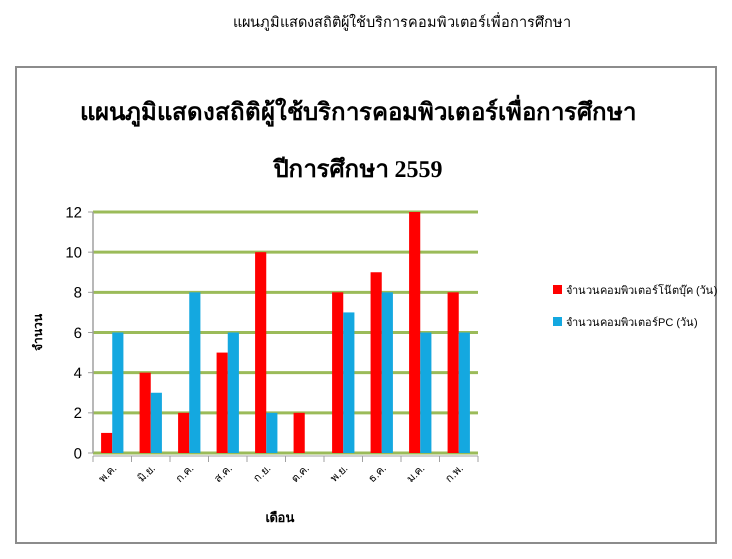 This screenshot has height=559, width=732. I want to click on legend-label: จำนวนคอมพิวเตอร์โน๊ตบุ๊ค (วัน), so click(642, 289).